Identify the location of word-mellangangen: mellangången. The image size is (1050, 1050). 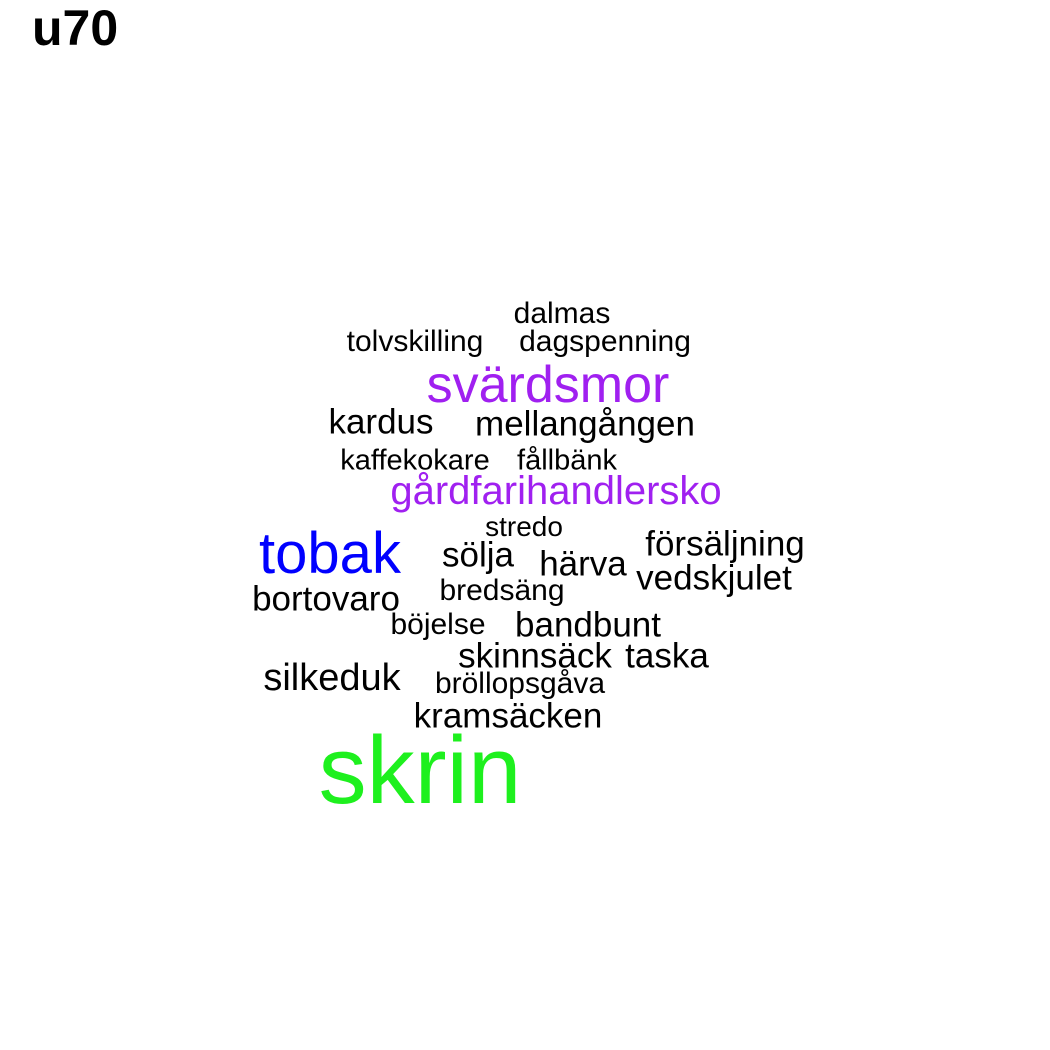
(585, 424).